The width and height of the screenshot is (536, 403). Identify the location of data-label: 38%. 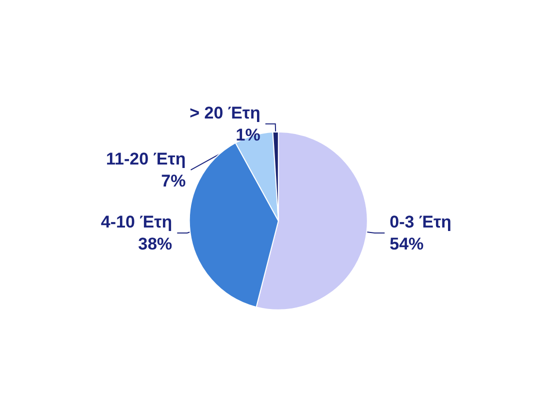
(155, 244).